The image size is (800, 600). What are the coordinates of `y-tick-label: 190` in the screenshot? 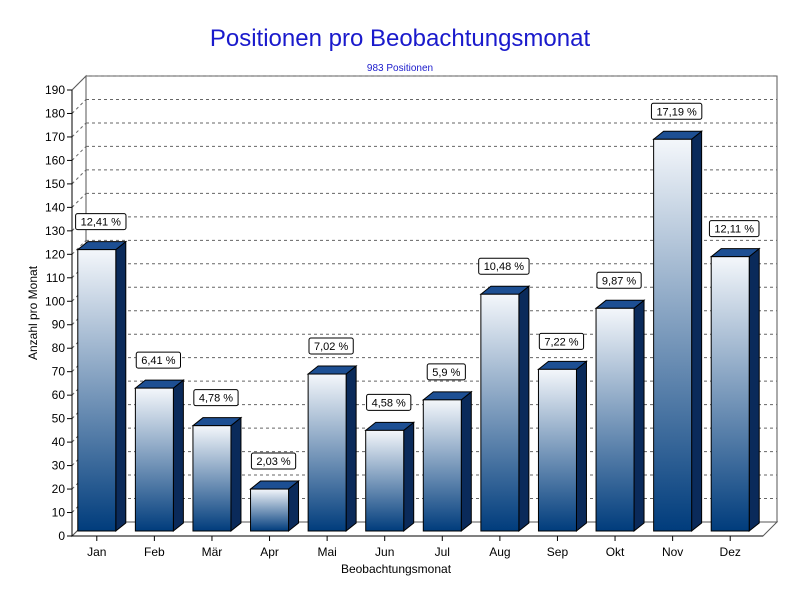 It's located at (55, 90).